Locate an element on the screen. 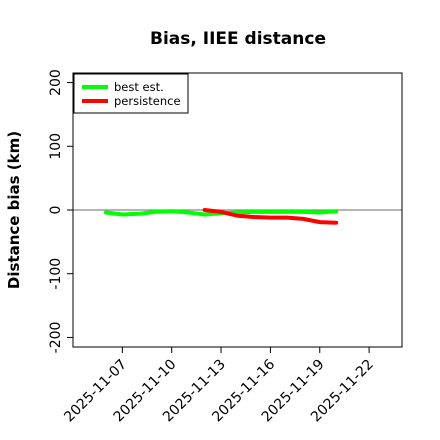 The height and width of the screenshot is (440, 440). series-line-persistence is located at coordinates (270, 216).